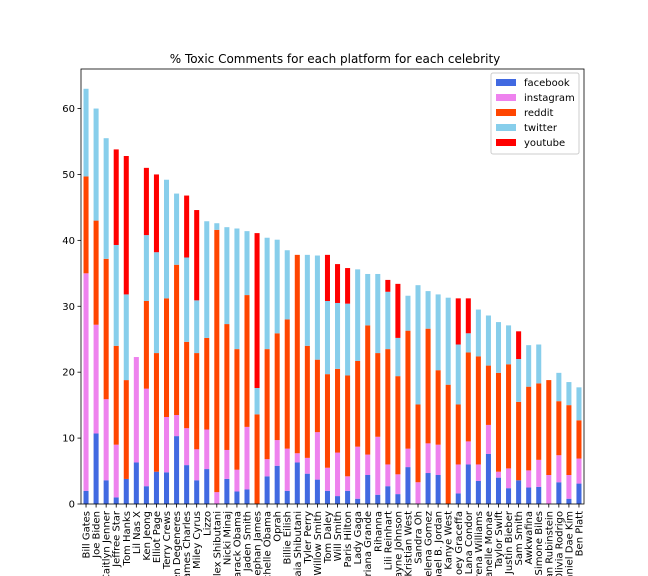 Image resolution: width=648 pixels, height=576 pixels. What do you see at coordinates (469, 542) in the screenshot?
I see `x-tick-label: Lana Condor` at bounding box center [469, 542].